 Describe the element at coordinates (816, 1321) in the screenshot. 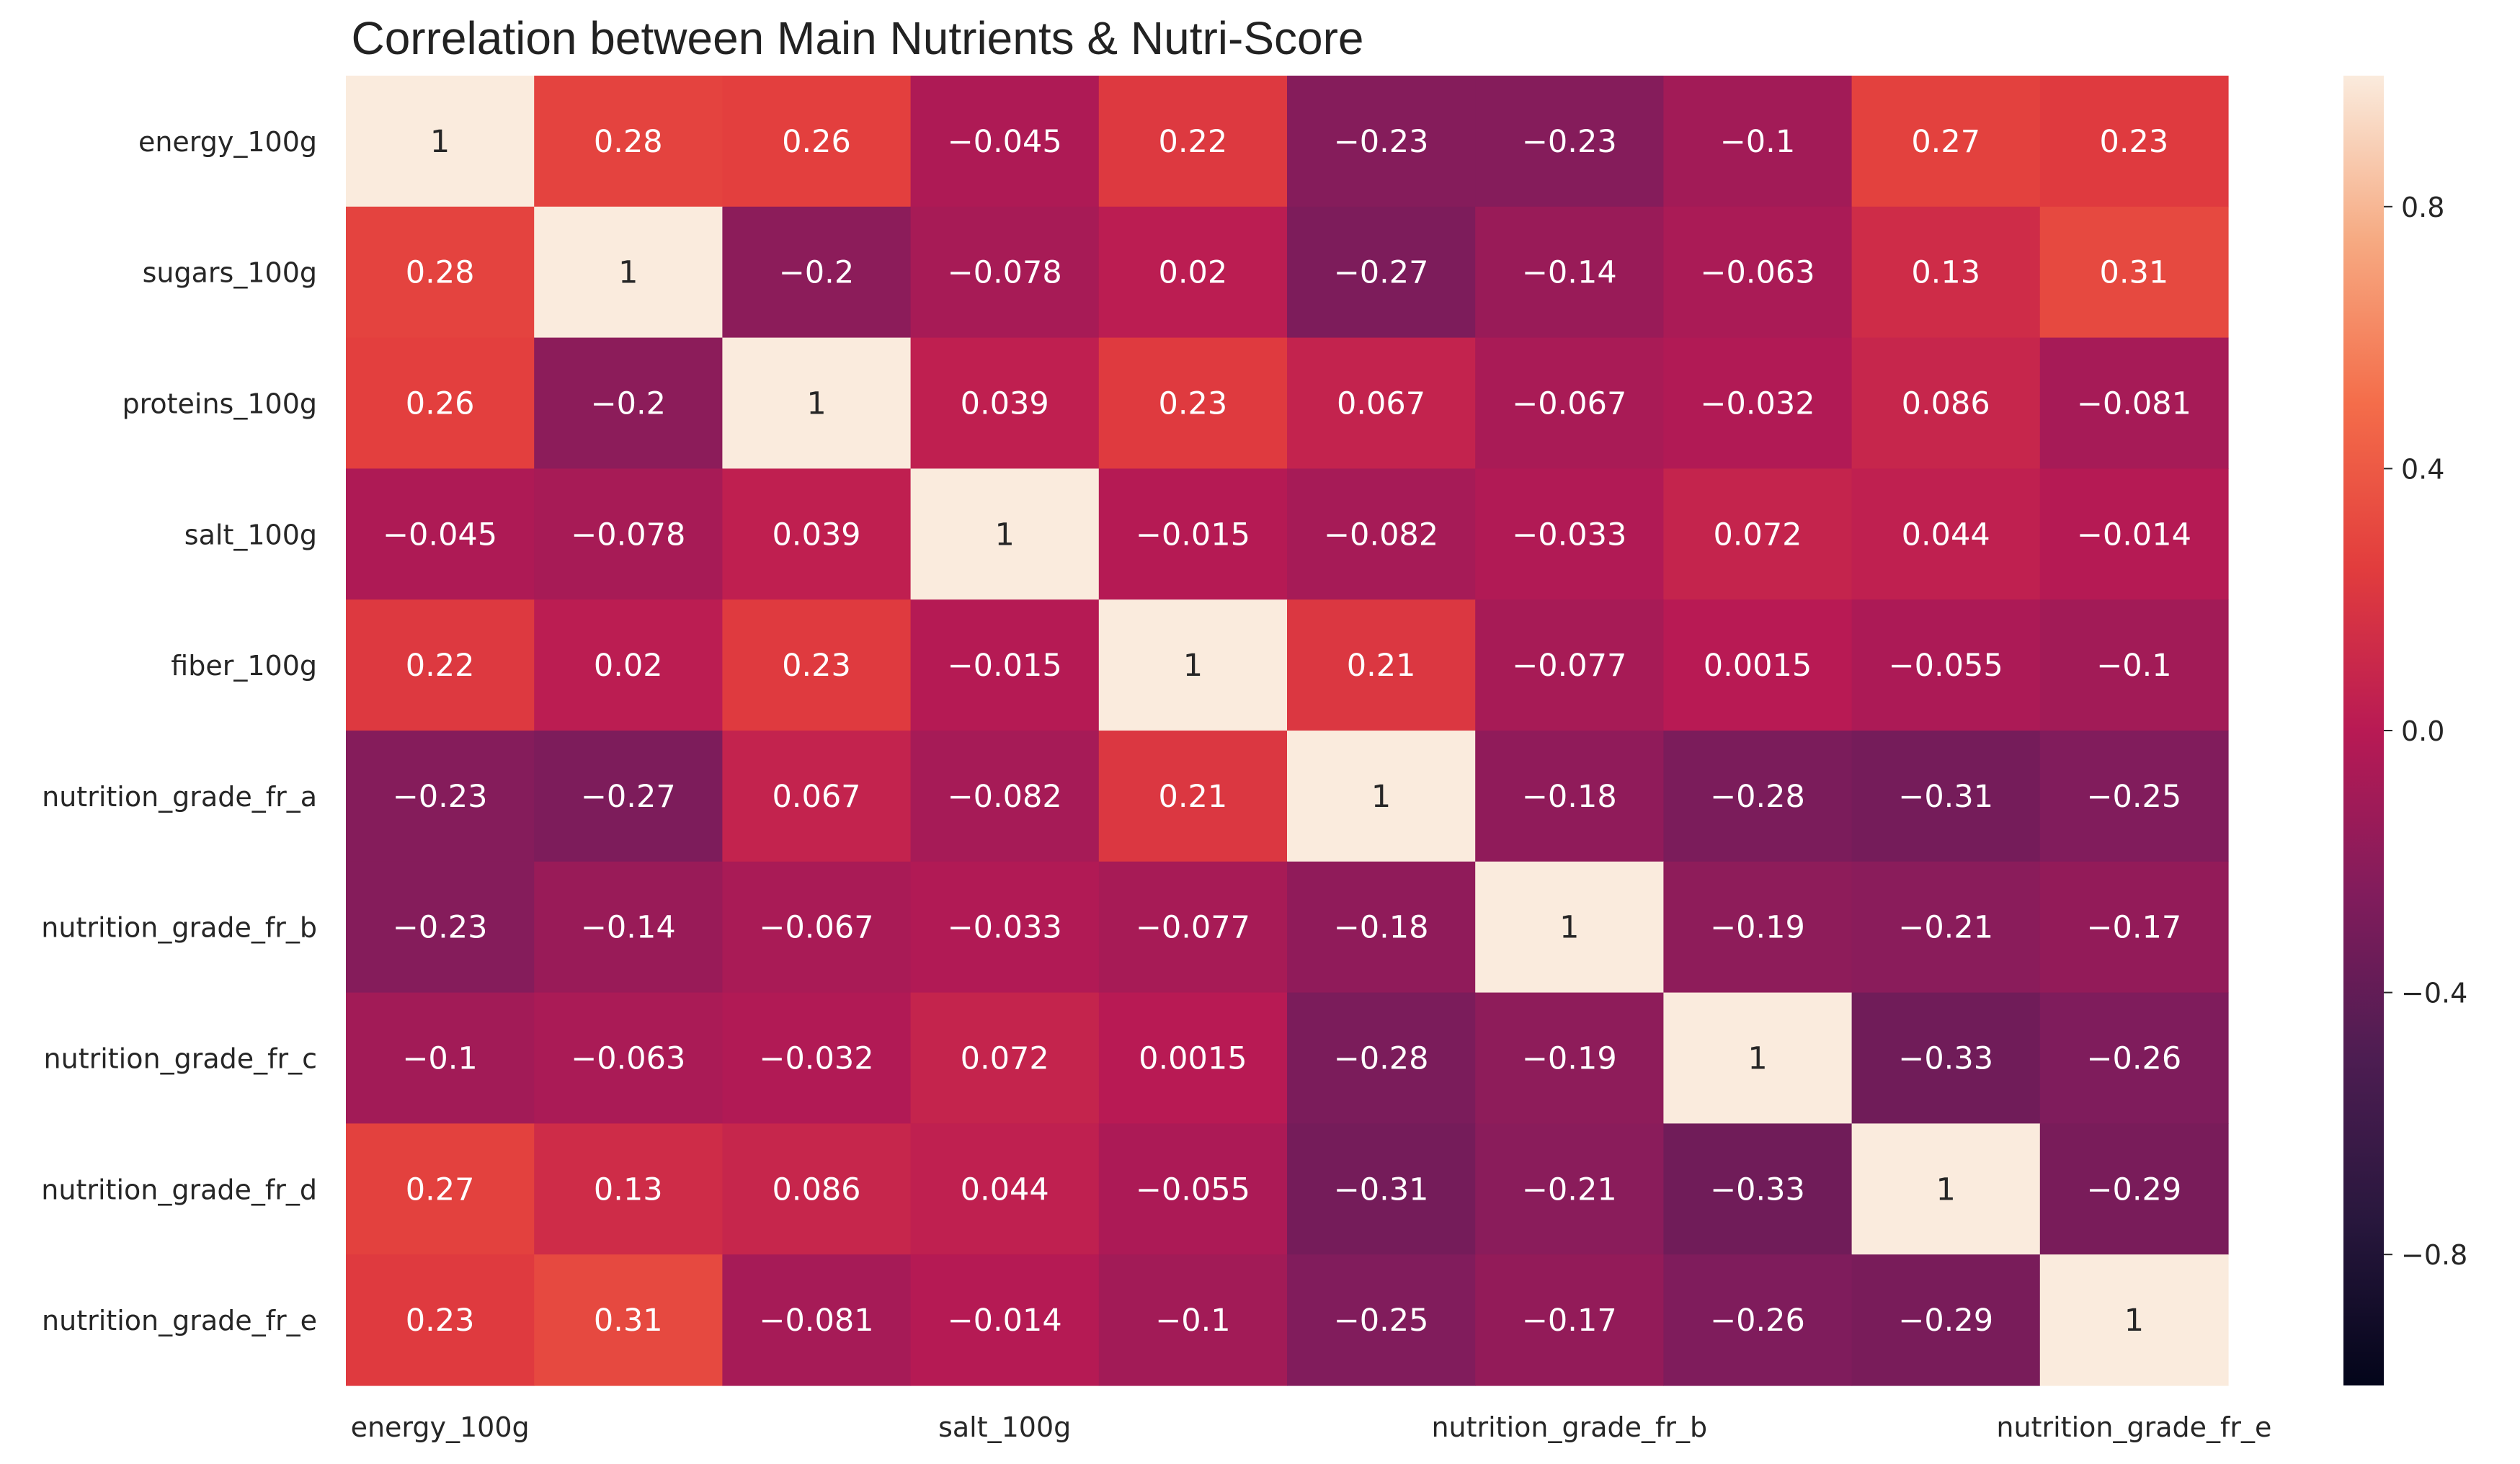

I see `cell-label: −0.081` at that location.